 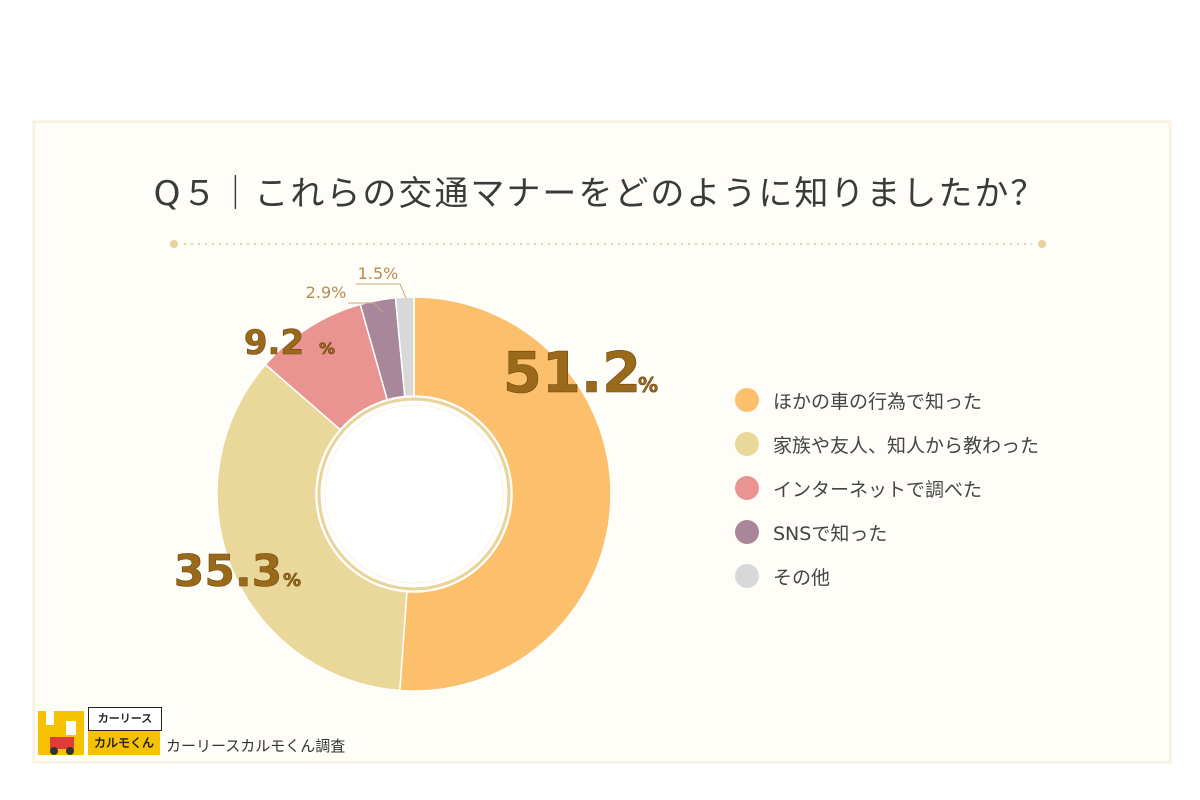 I want to click on data-label: 2.9%, so click(x=326, y=292).